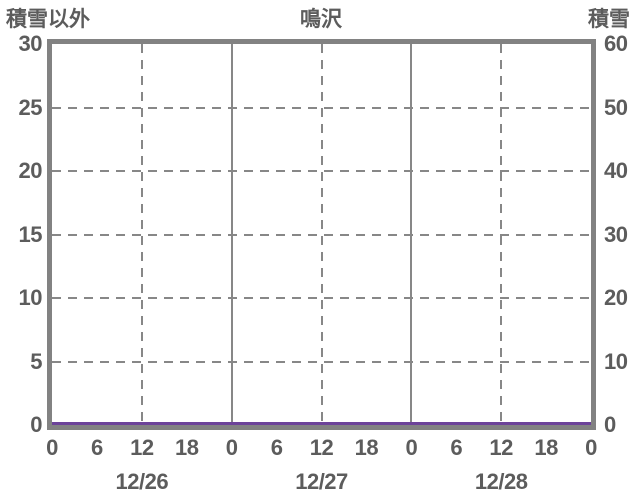 The width and height of the screenshot is (636, 501). What do you see at coordinates (30, 43) in the screenshot?
I see `left-axis-tick-label: 30` at bounding box center [30, 43].